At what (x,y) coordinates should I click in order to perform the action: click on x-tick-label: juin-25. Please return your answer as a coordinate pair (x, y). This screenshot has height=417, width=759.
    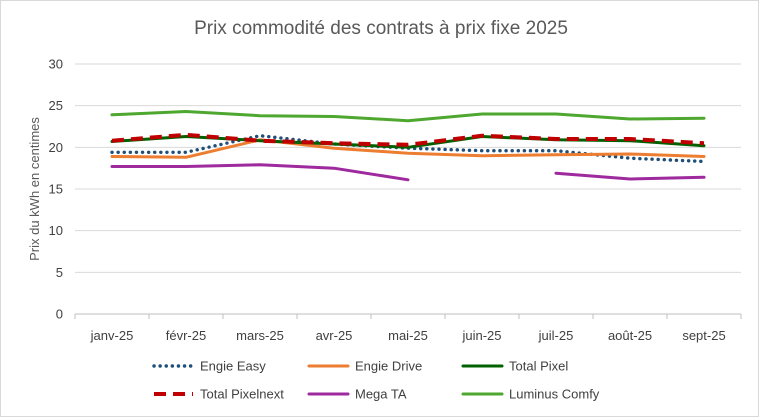
    Looking at the image, I should click on (481, 335).